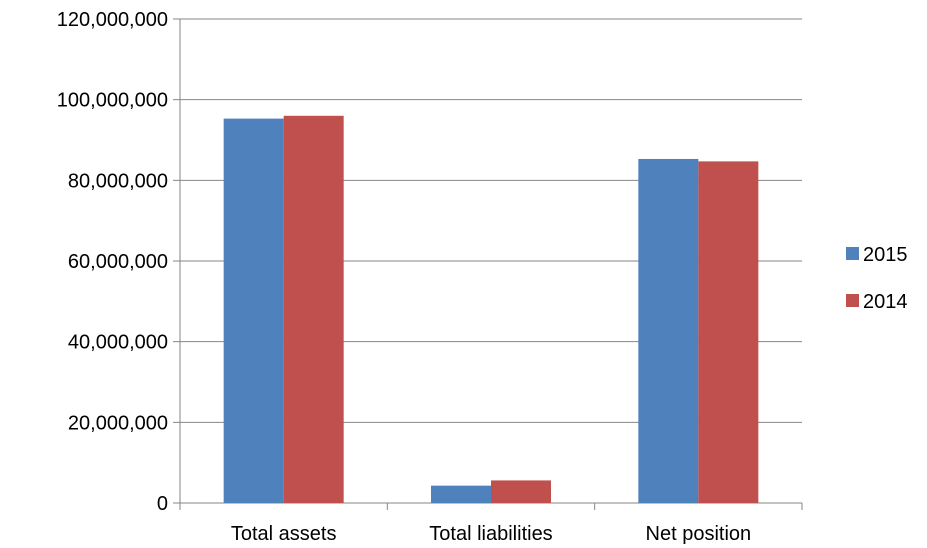 The image size is (927, 548). Describe the element at coordinates (699, 534) in the screenshot. I see `x-tick-label: Net position` at that location.